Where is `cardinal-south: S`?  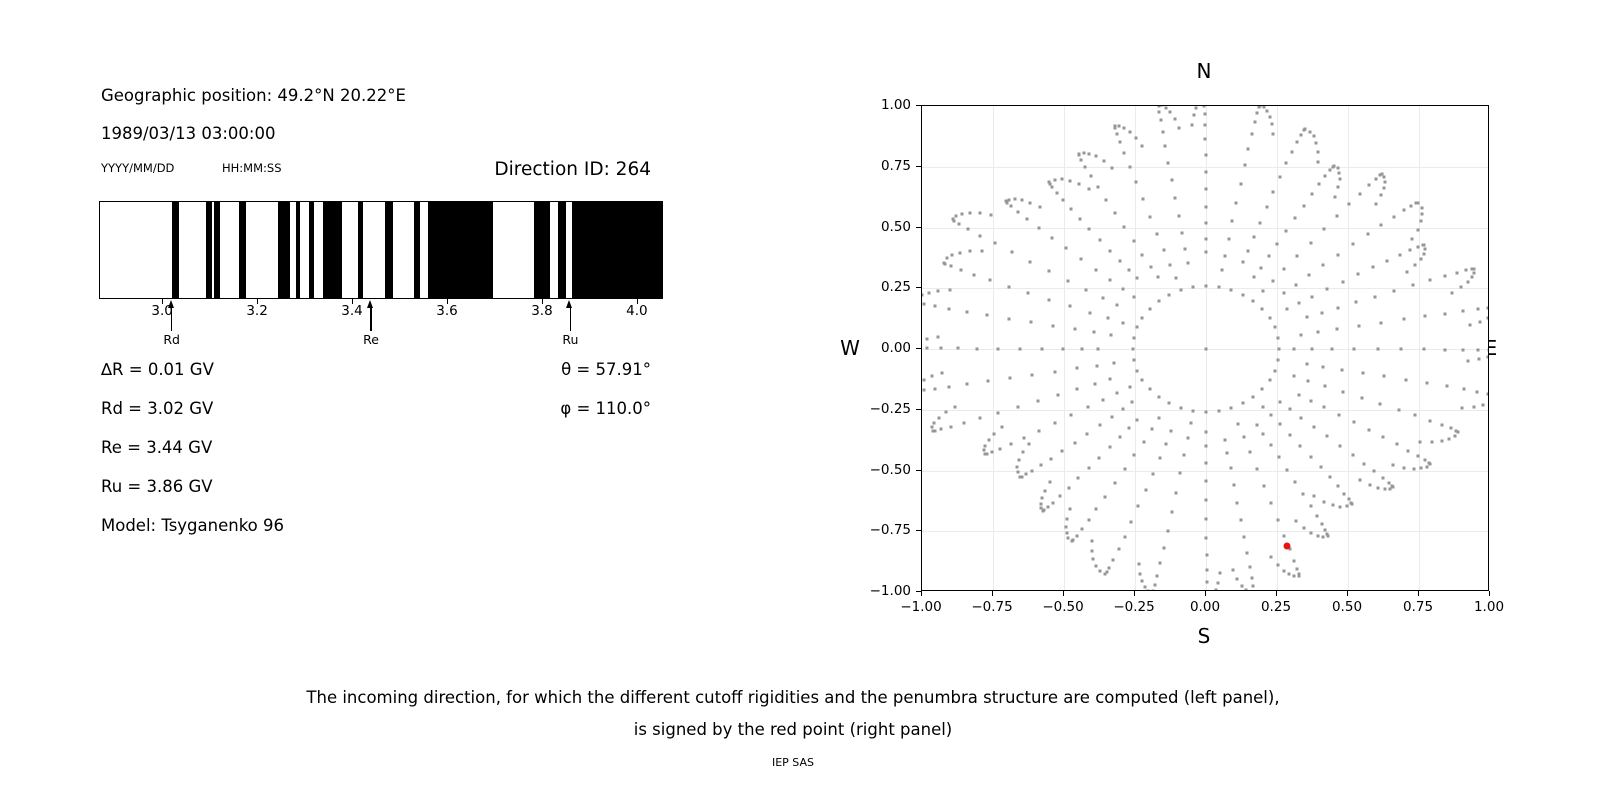 cardinal-south: S is located at coordinates (1204, 636).